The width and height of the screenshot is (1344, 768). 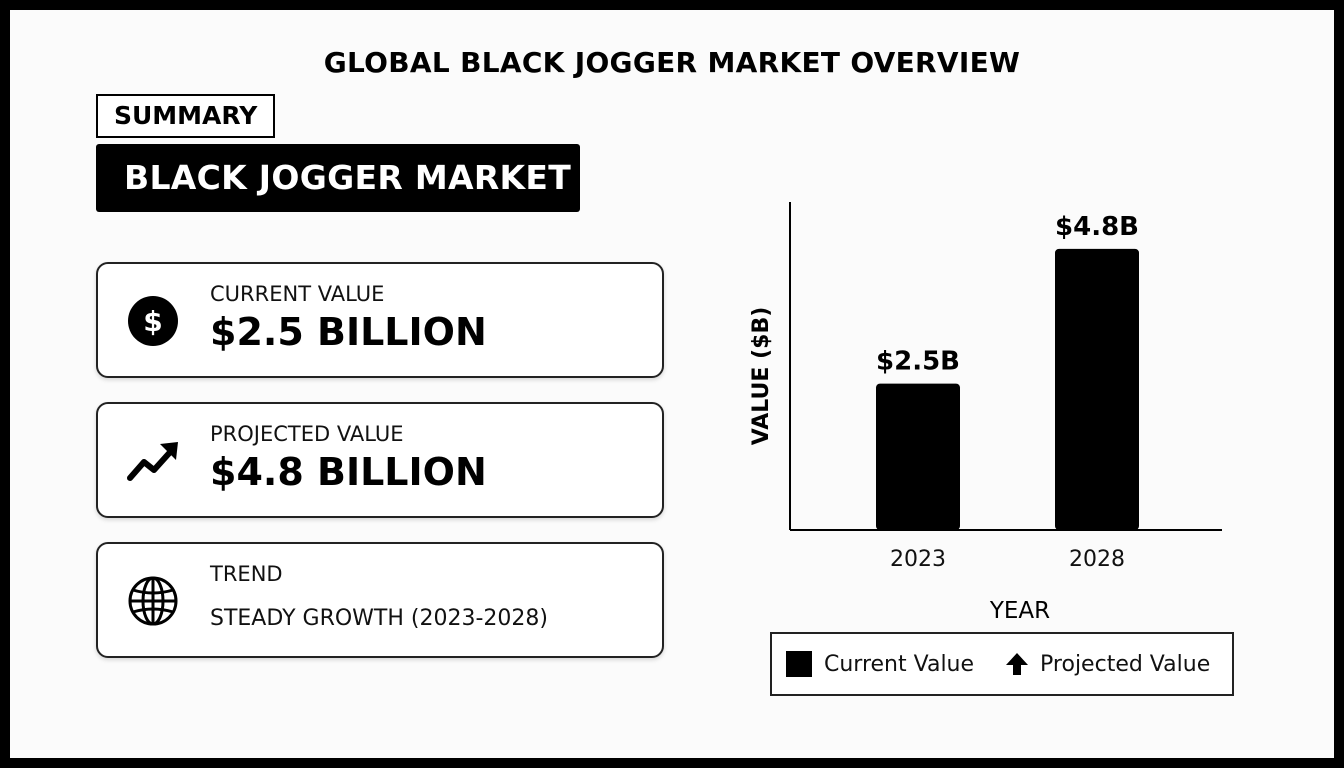 I want to click on current-value-label: CURRENT VALUE, so click(x=297, y=294).